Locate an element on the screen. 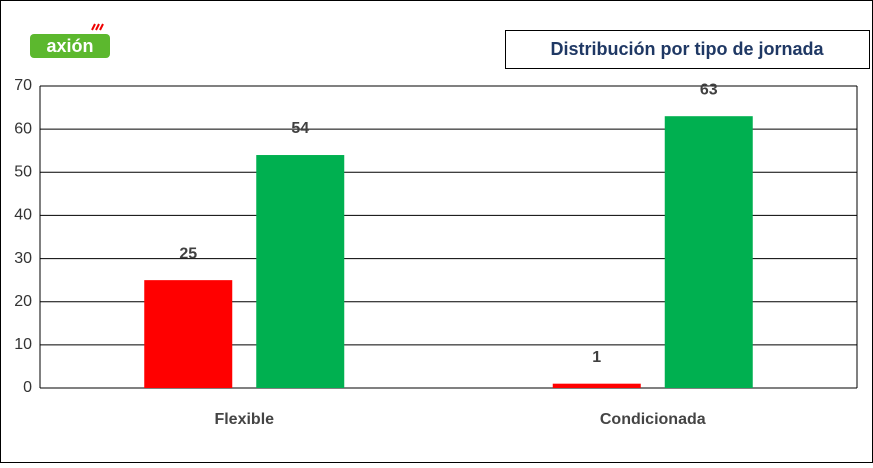  data-label: 54 is located at coordinates (300, 128).